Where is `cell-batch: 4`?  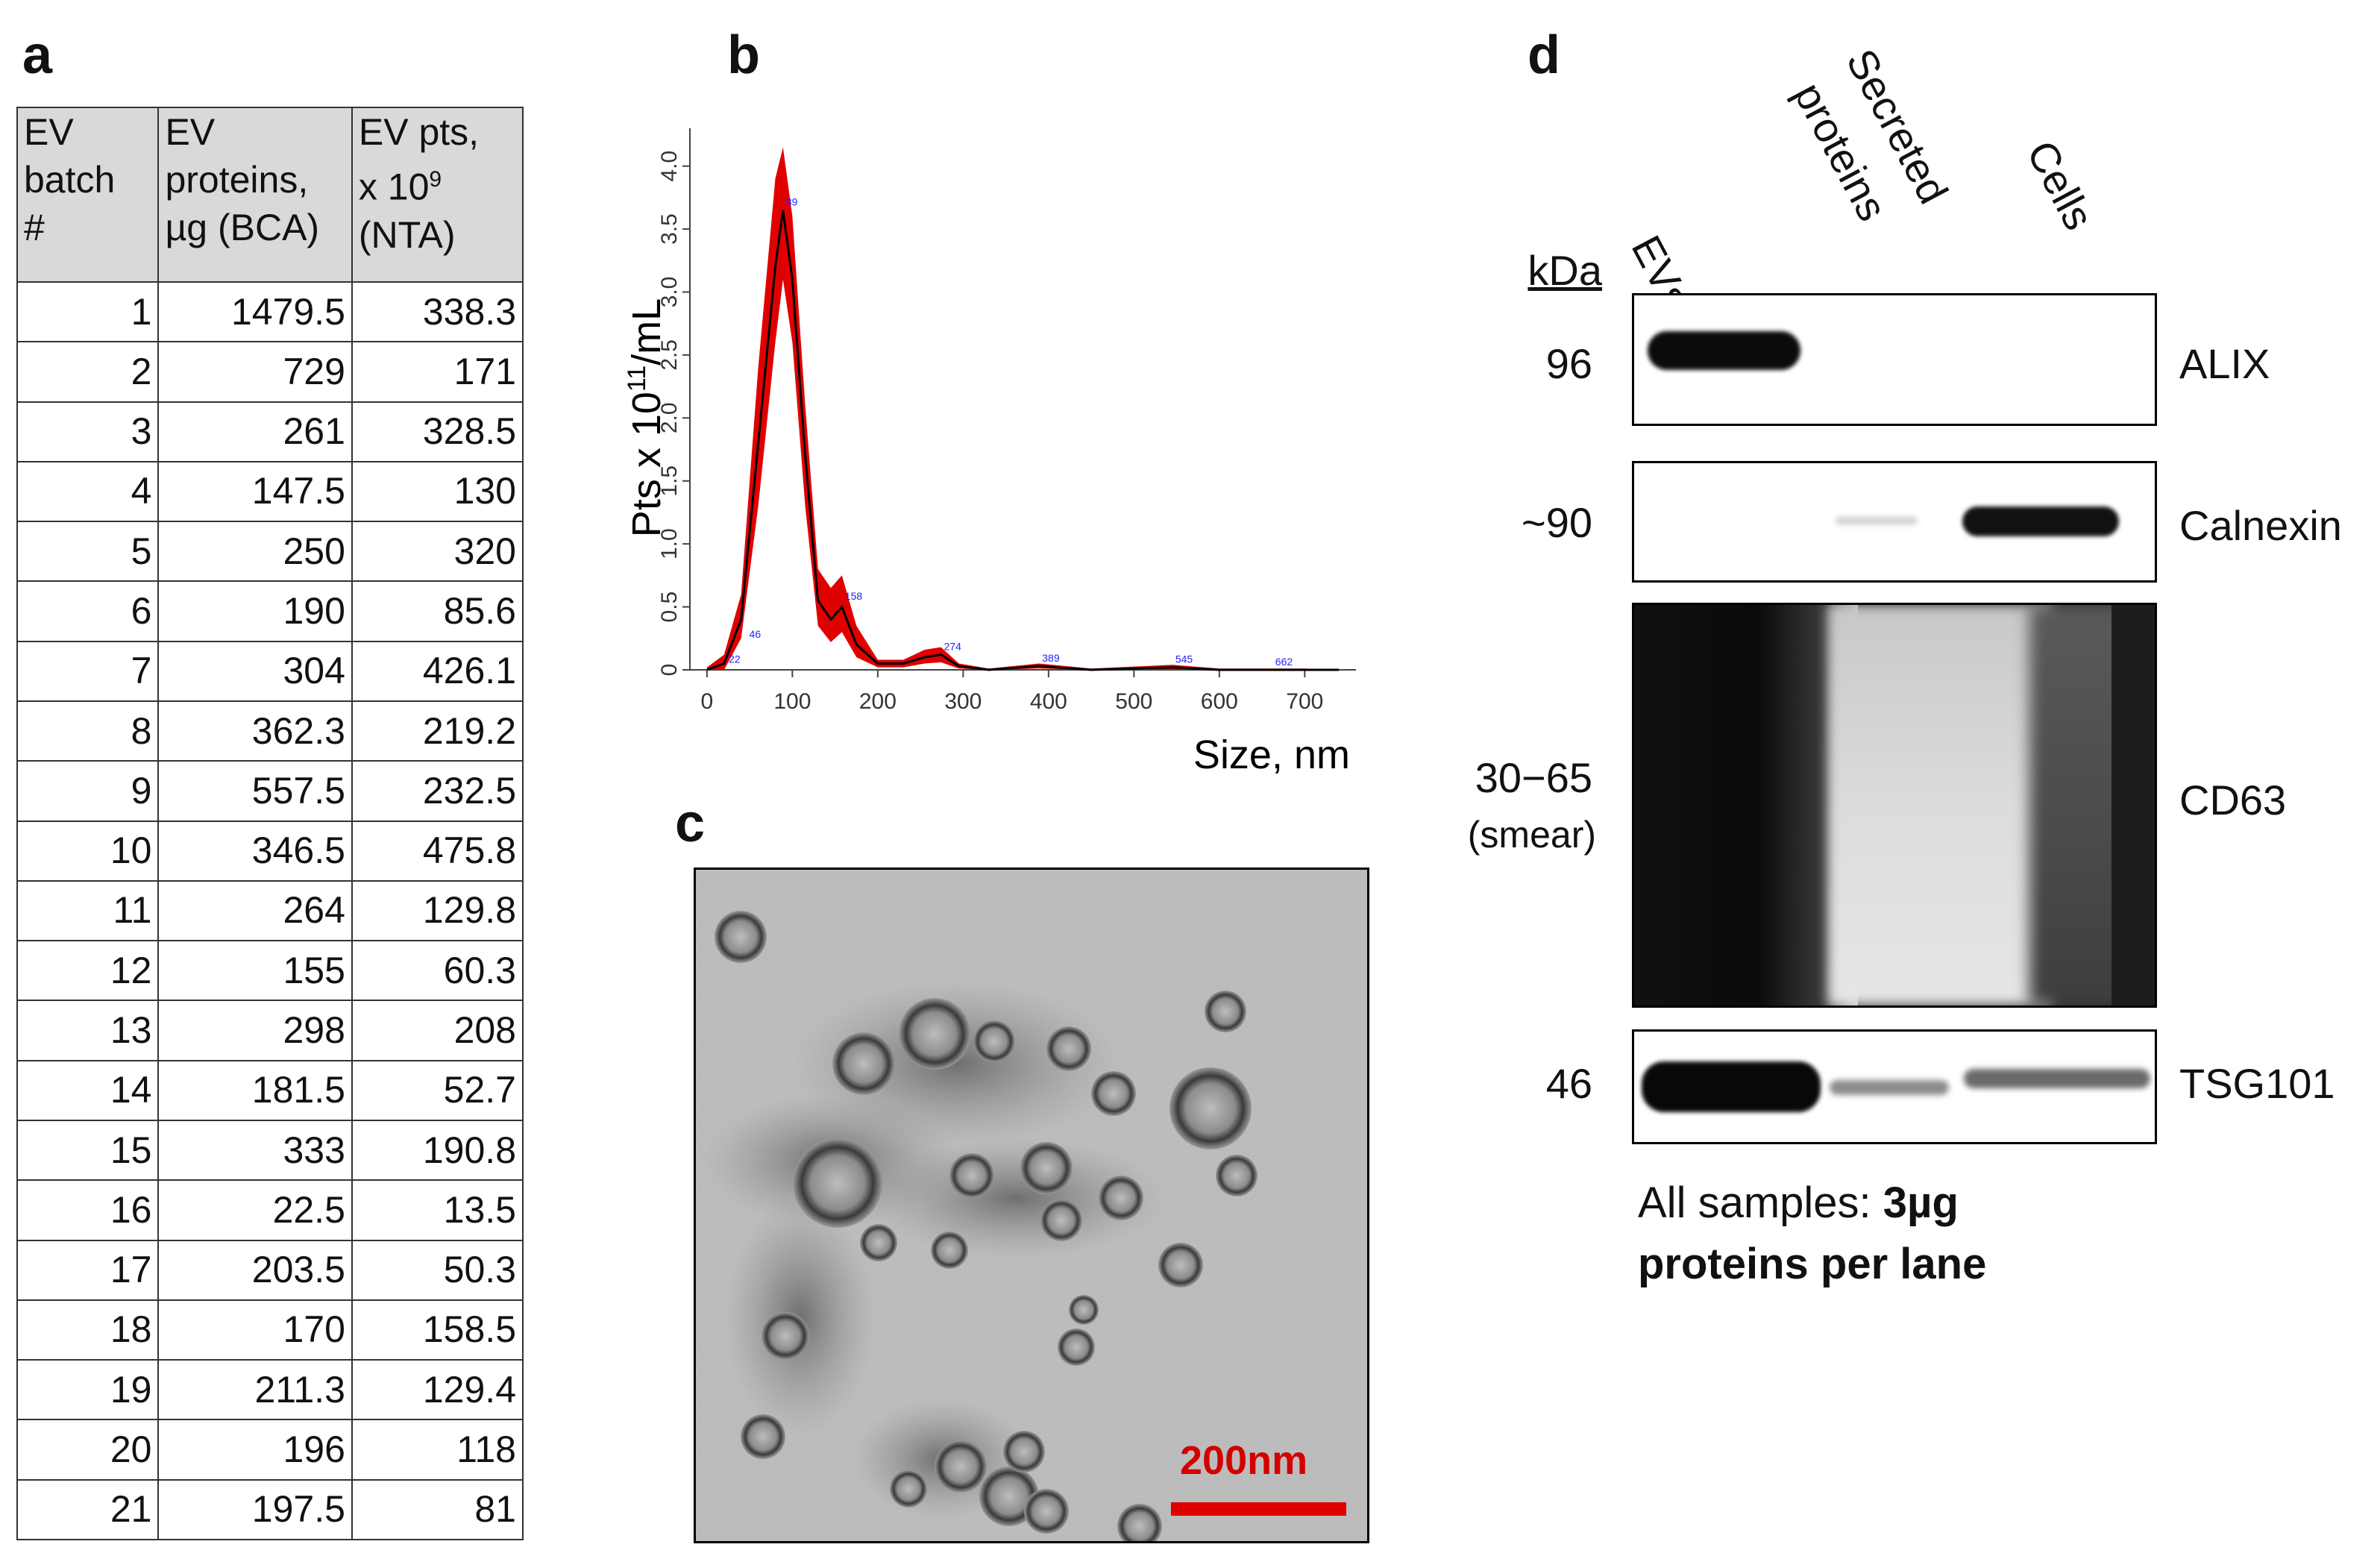 cell-batch: 4 is located at coordinates (88, 491).